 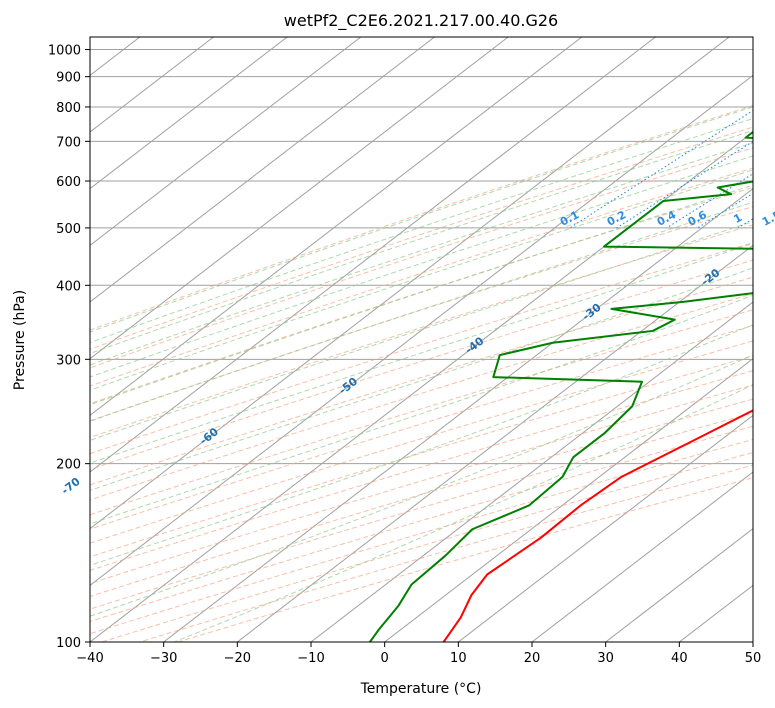 I want to click on x-tick-label: 10, so click(x=458, y=658).